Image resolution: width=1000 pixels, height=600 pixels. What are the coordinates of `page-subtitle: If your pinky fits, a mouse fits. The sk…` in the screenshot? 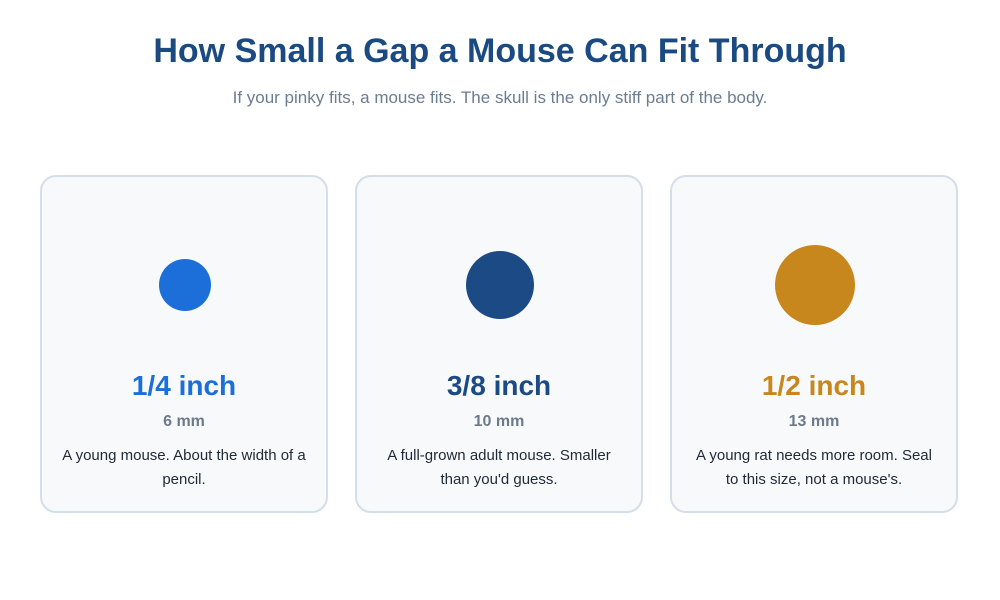 It's located at (500, 97).